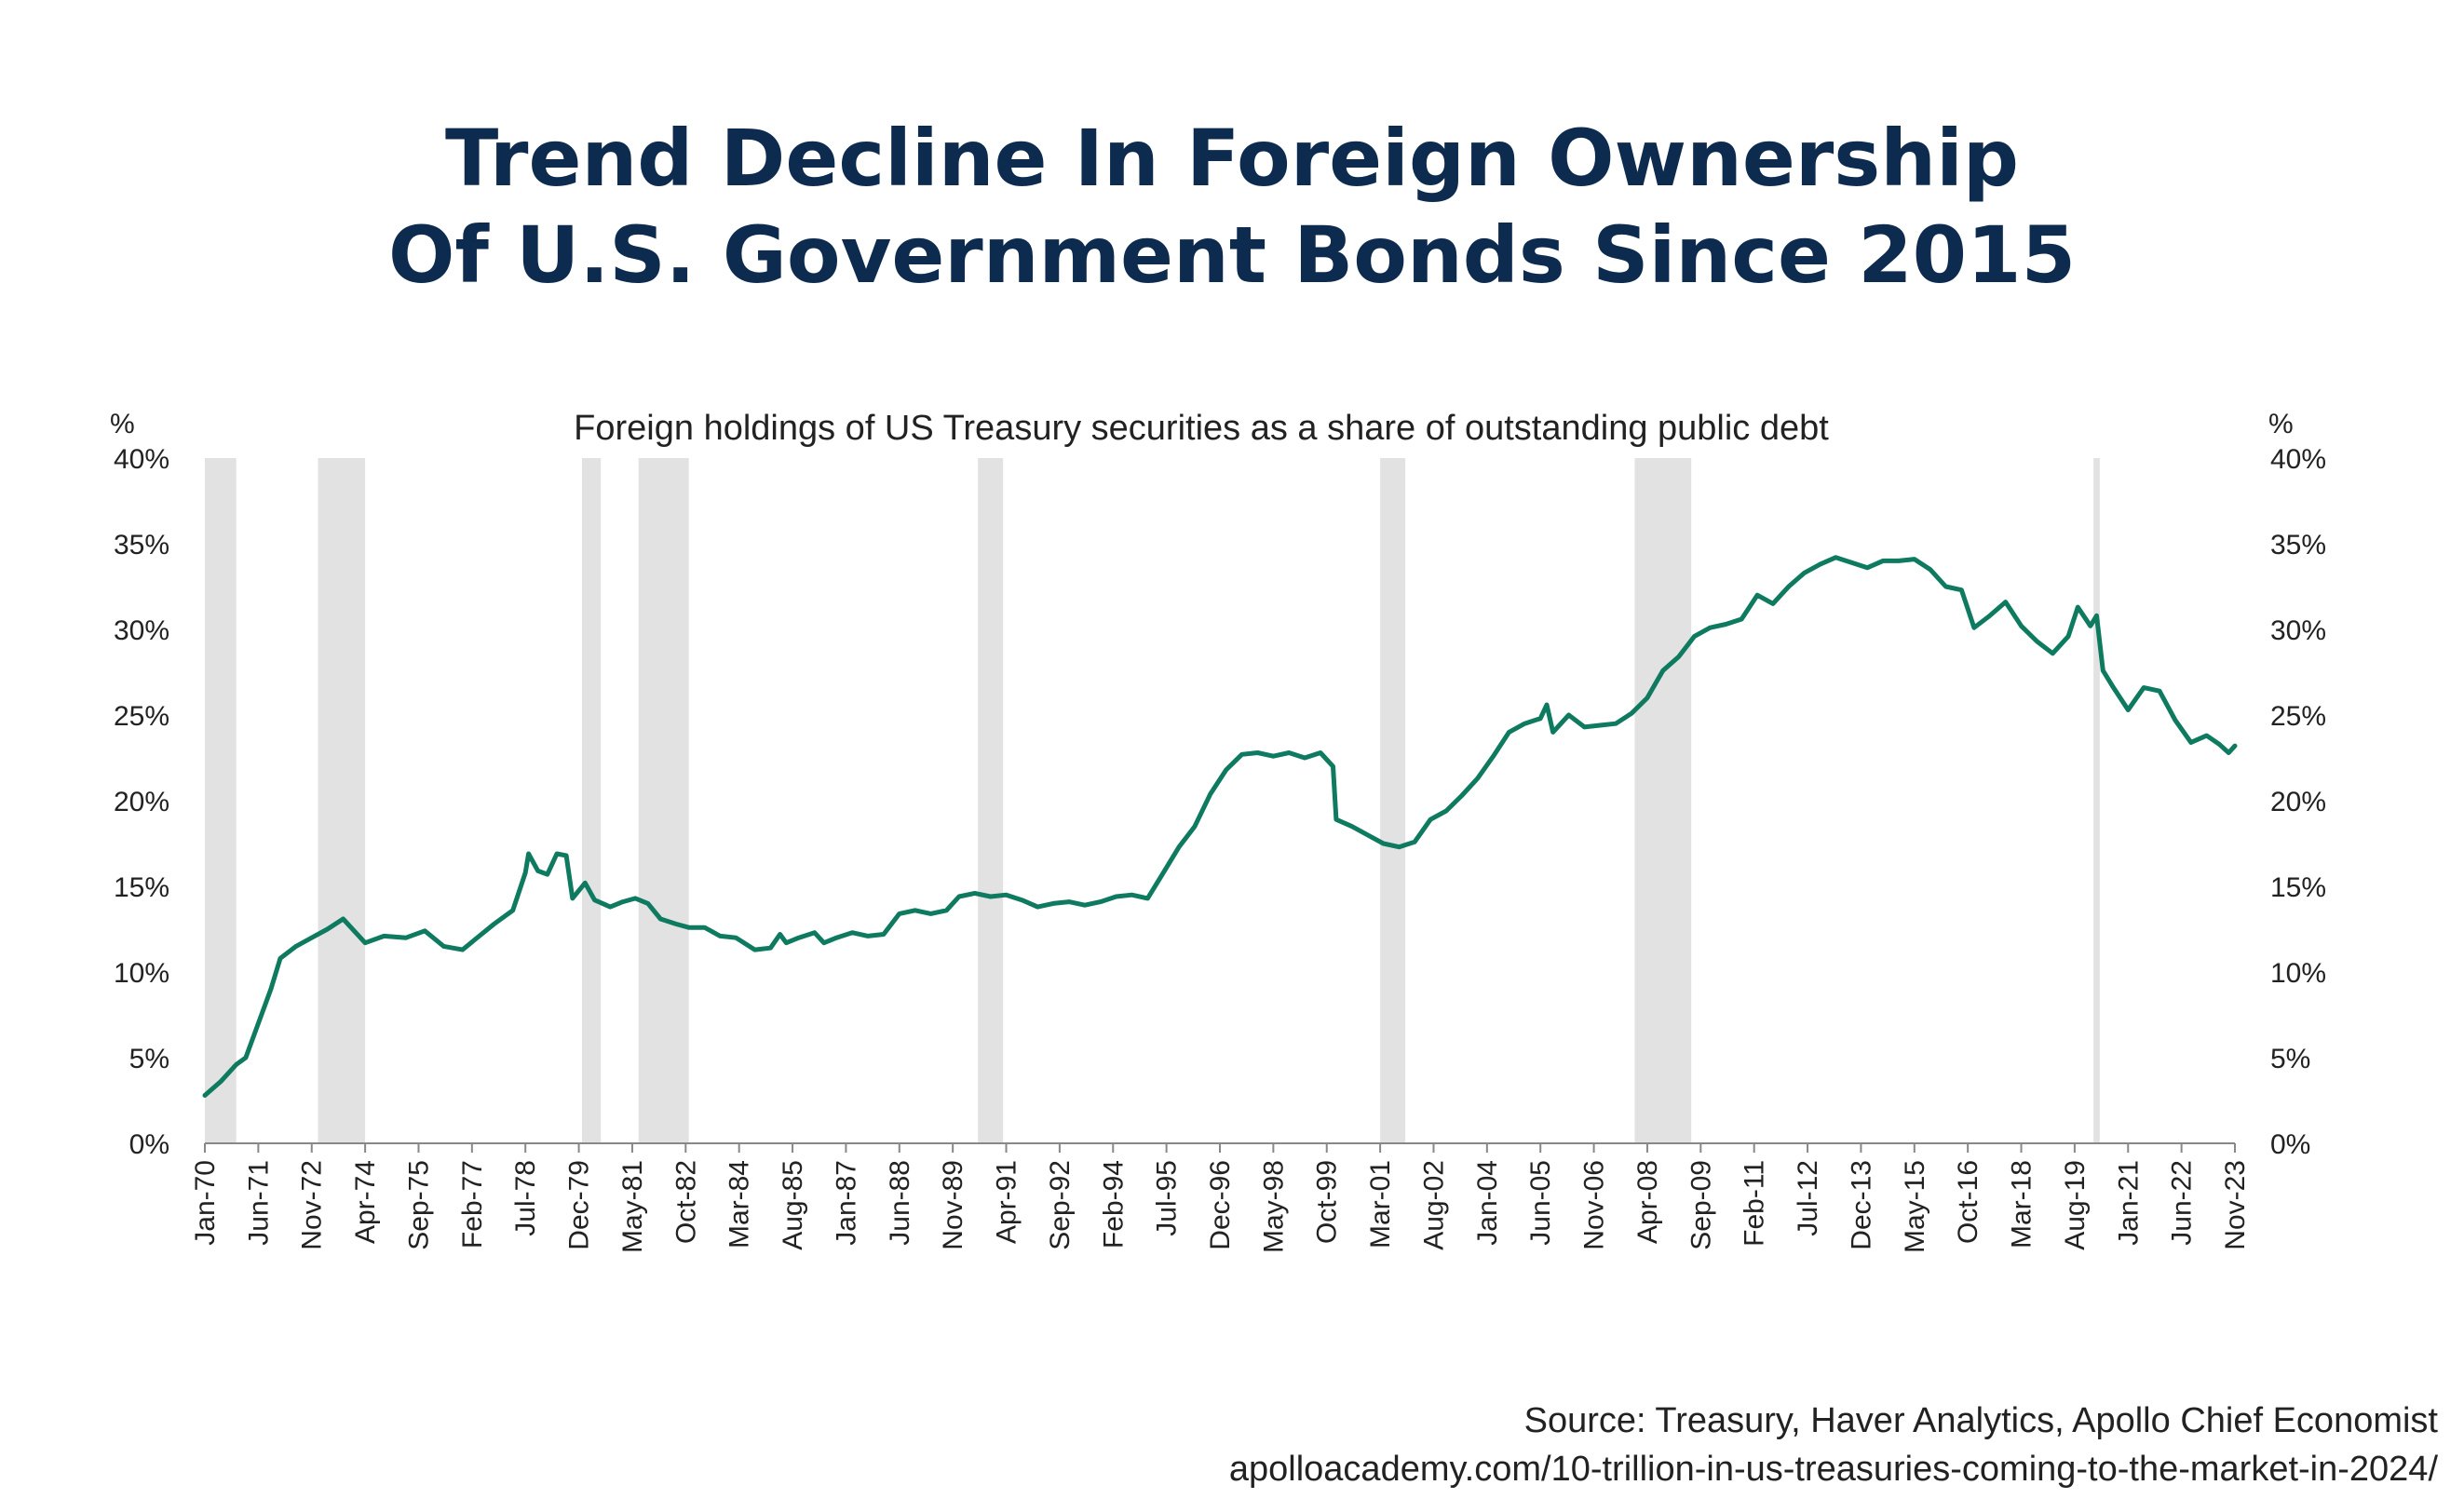  I want to click on y-tick-label-right: 10%, so click(2298, 974).